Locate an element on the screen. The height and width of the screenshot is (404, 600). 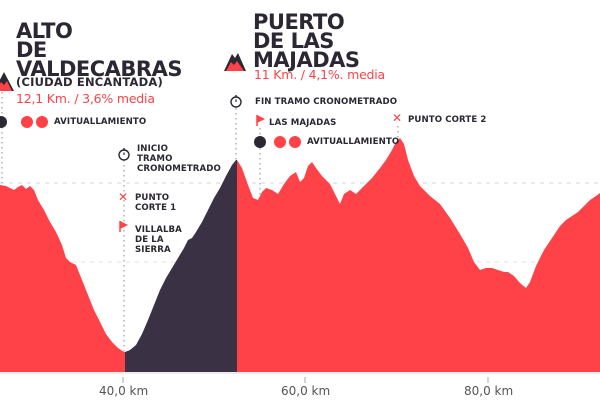
x-tick-label-60: 60,0 km is located at coordinates (306, 391).